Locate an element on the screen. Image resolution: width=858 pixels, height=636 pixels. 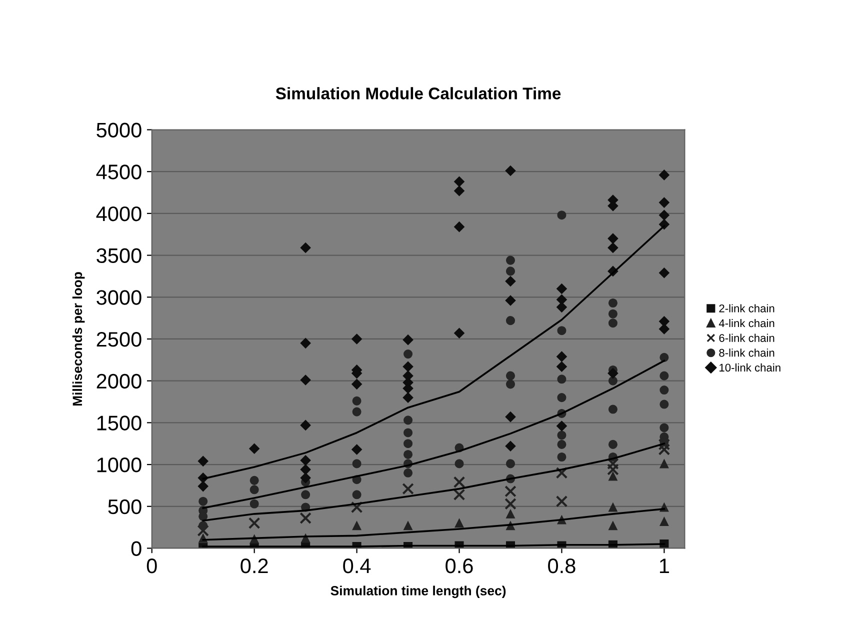
x-tick-label: 0.2 is located at coordinates (254, 566).